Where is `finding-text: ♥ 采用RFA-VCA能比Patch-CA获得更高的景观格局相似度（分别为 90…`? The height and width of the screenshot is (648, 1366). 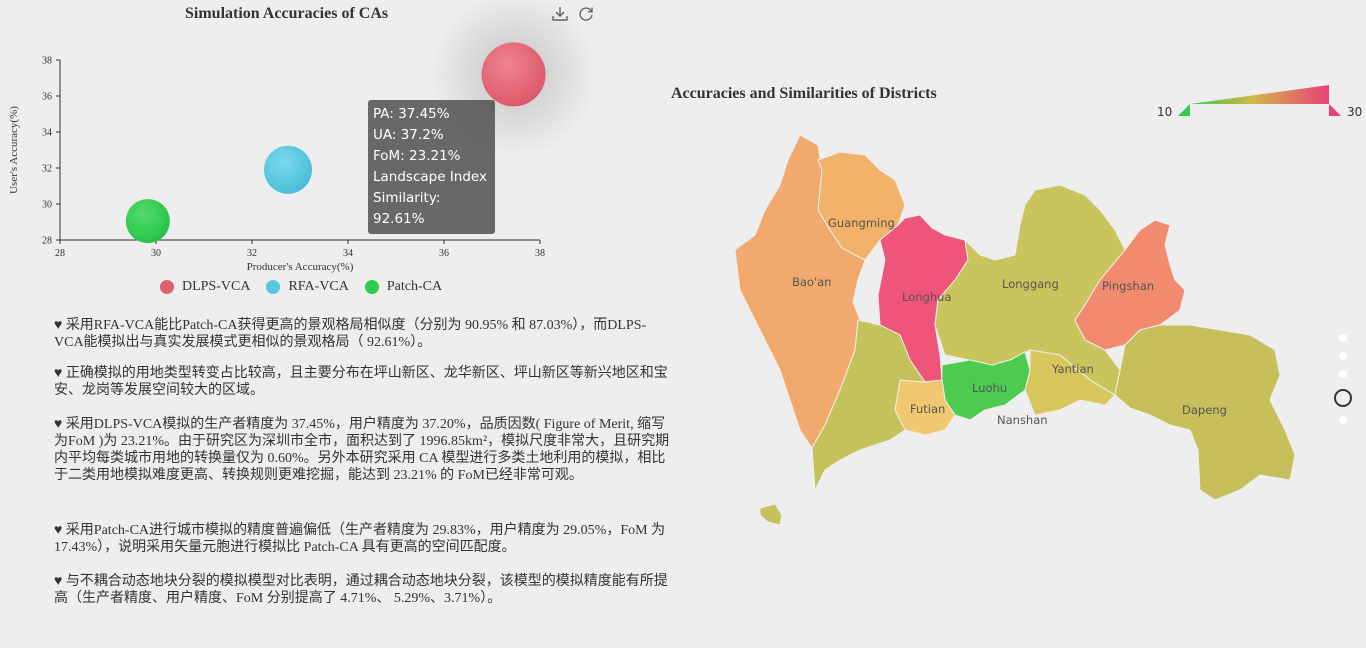
finding-text: ♥ 采用RFA-VCA能比Patch-CA获得更高的景观格局相似度（分别为 90… is located at coordinates (350, 334).